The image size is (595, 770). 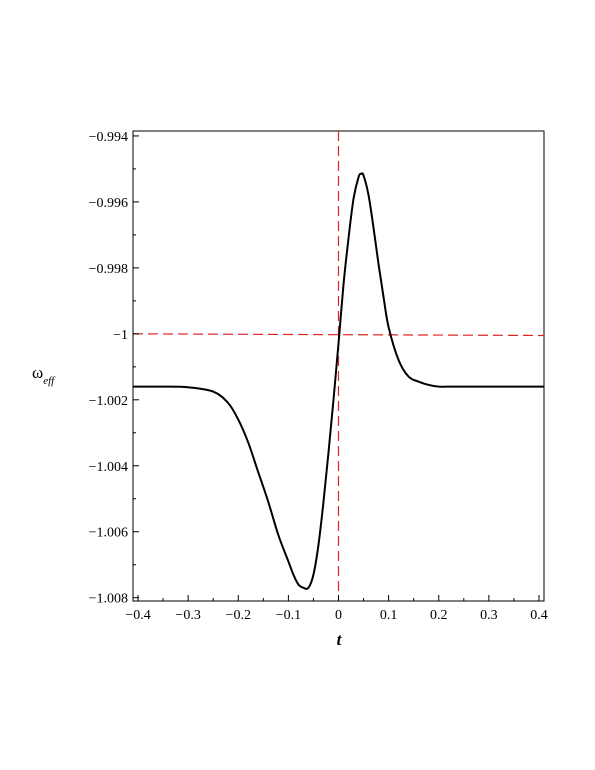 What do you see at coordinates (338, 335) in the screenshot?
I see `reference-line-horizontal` at bounding box center [338, 335].